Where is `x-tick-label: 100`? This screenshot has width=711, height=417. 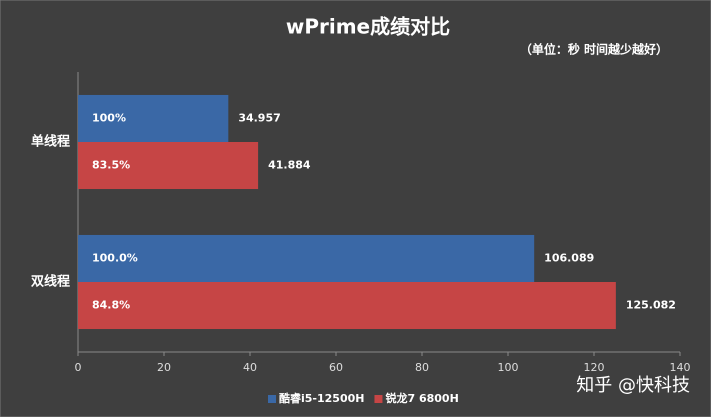
x-tick-label: 100 is located at coordinates (508, 367).